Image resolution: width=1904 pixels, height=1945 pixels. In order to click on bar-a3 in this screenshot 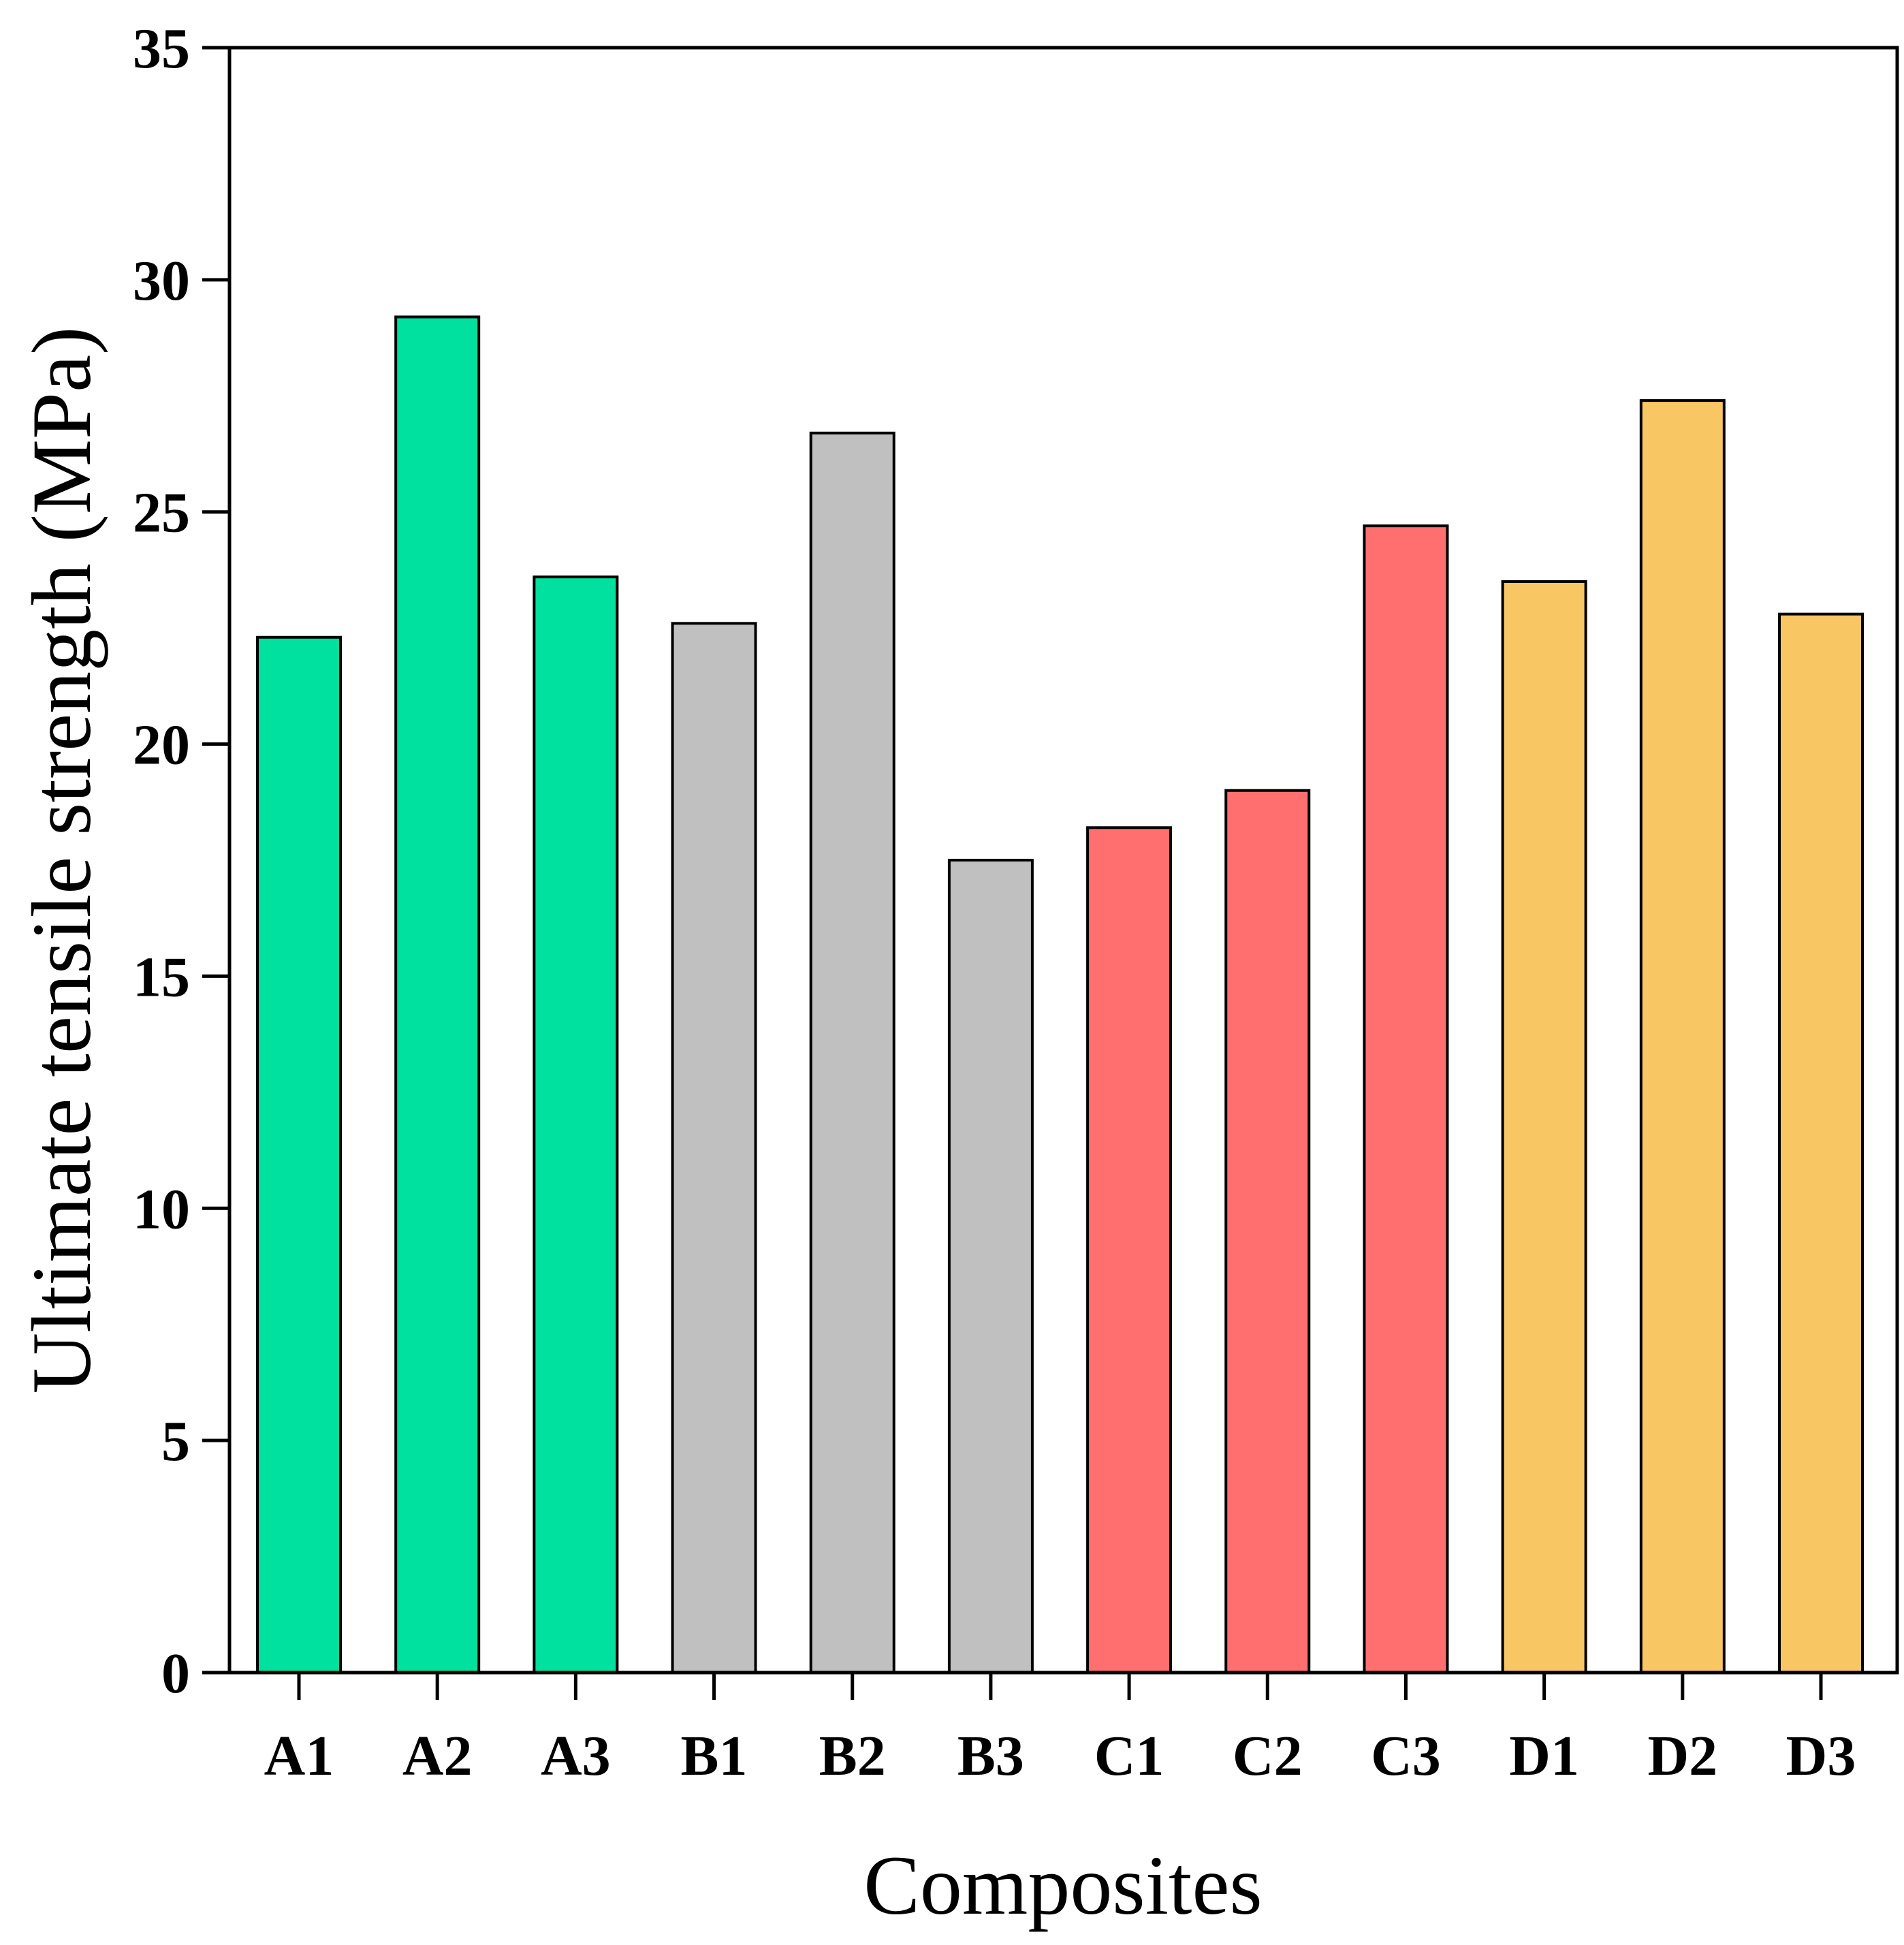, I will do `click(576, 1124)`.